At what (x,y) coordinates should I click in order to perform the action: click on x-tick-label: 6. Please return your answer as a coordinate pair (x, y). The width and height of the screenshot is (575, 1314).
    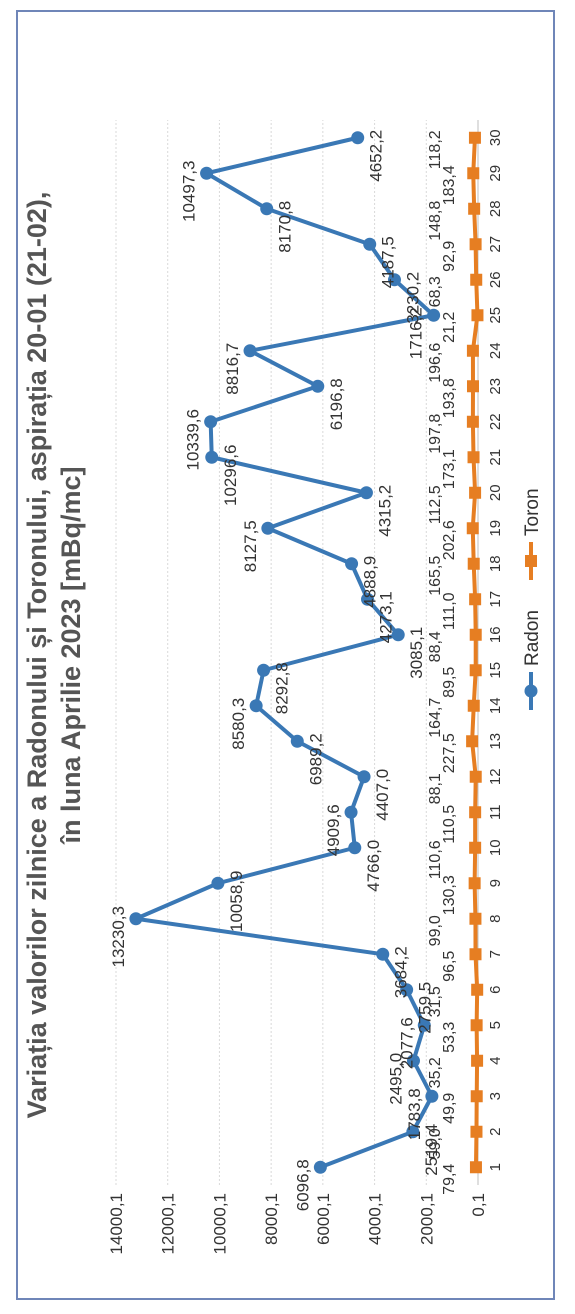
    Looking at the image, I should click on (495, 990).